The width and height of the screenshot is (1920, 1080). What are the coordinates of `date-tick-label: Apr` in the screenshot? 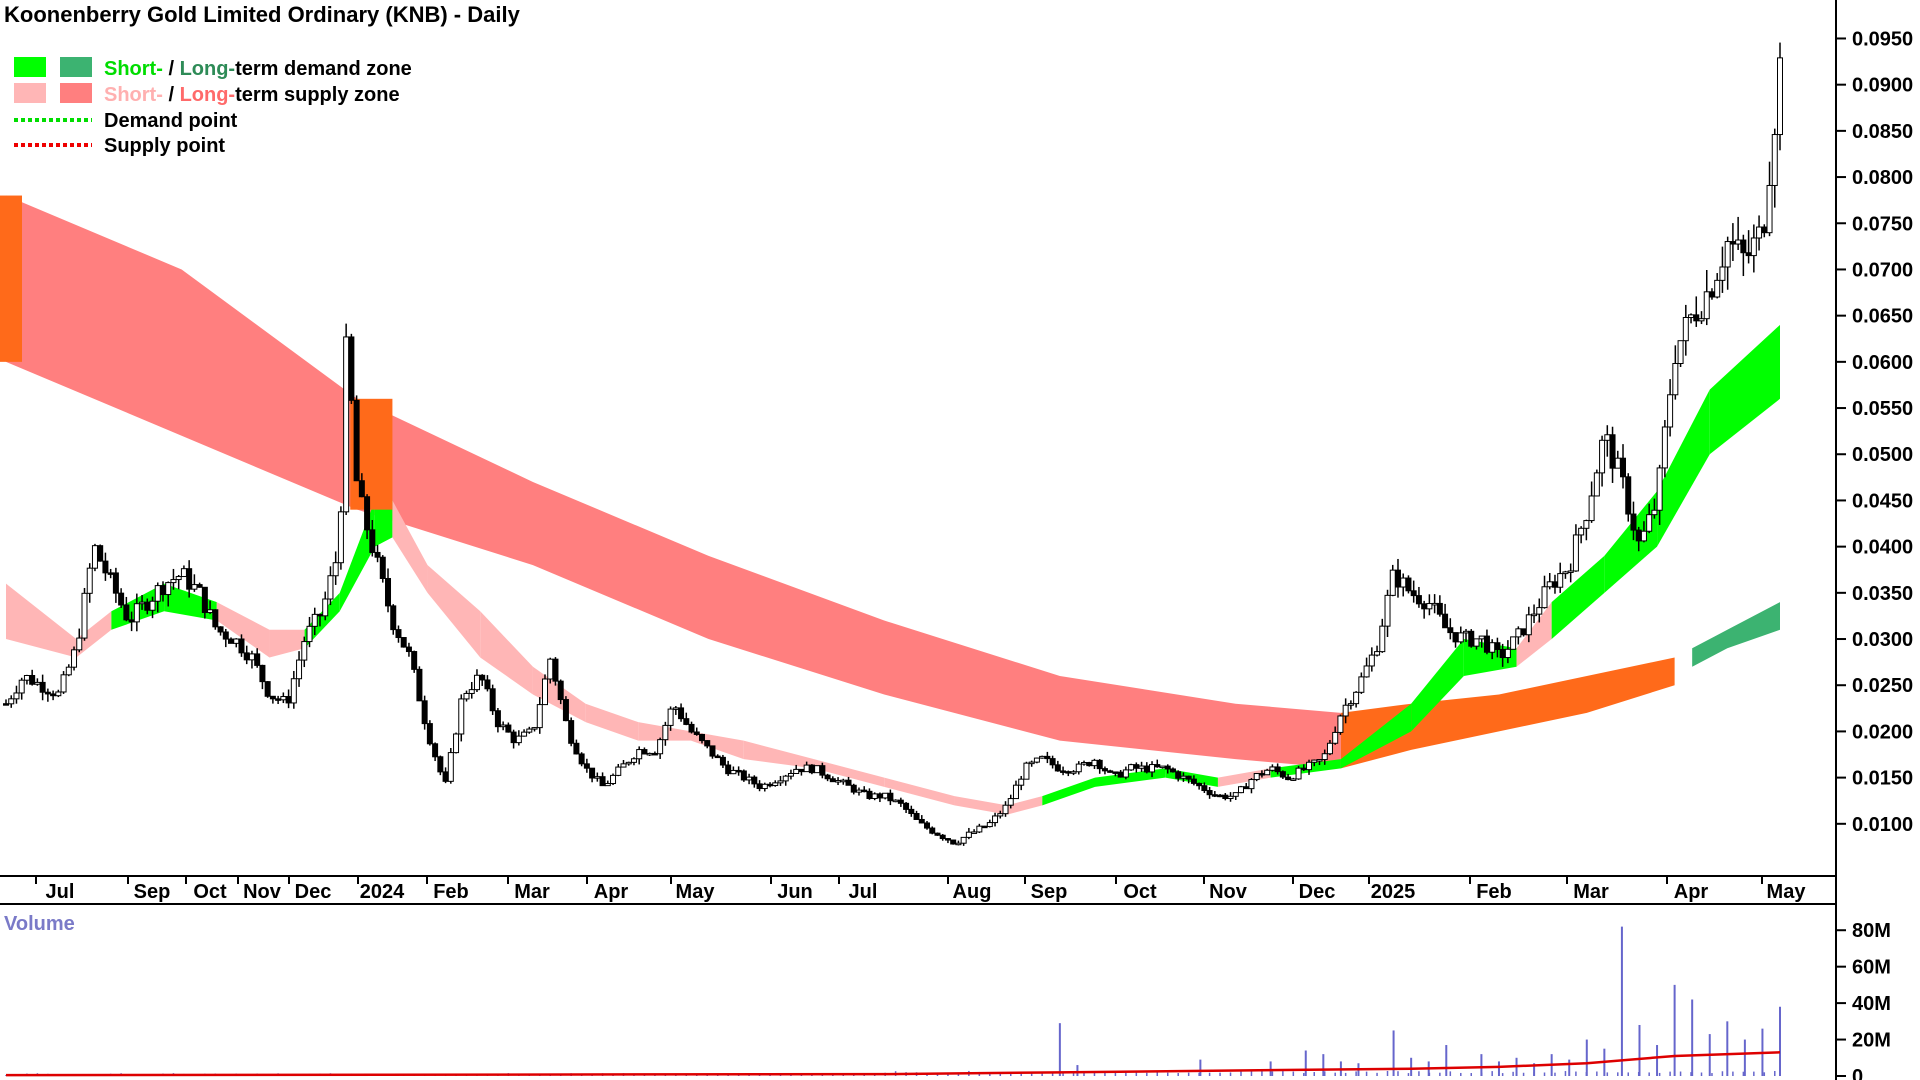 It's located at (1691, 892).